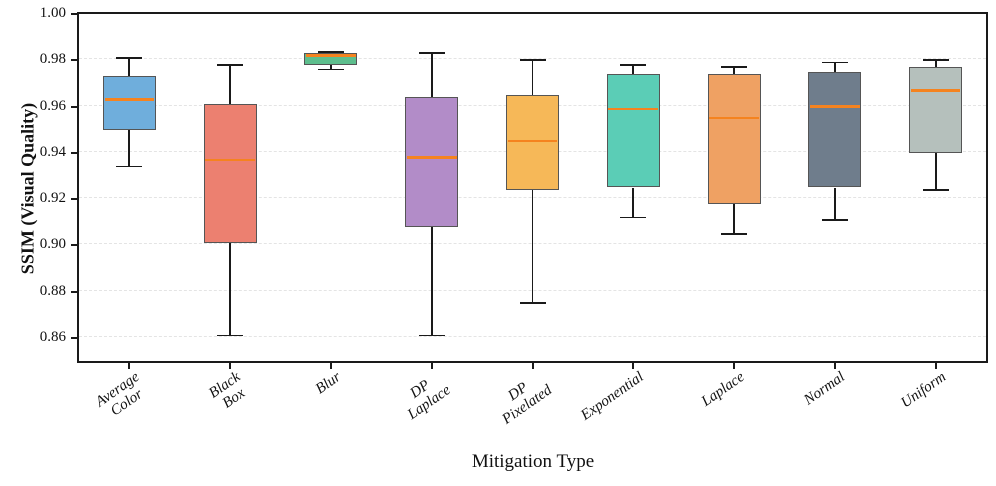 This screenshot has width=996, height=486. What do you see at coordinates (52, 59) in the screenshot?
I see `y-tick-label: 0.98` at bounding box center [52, 59].